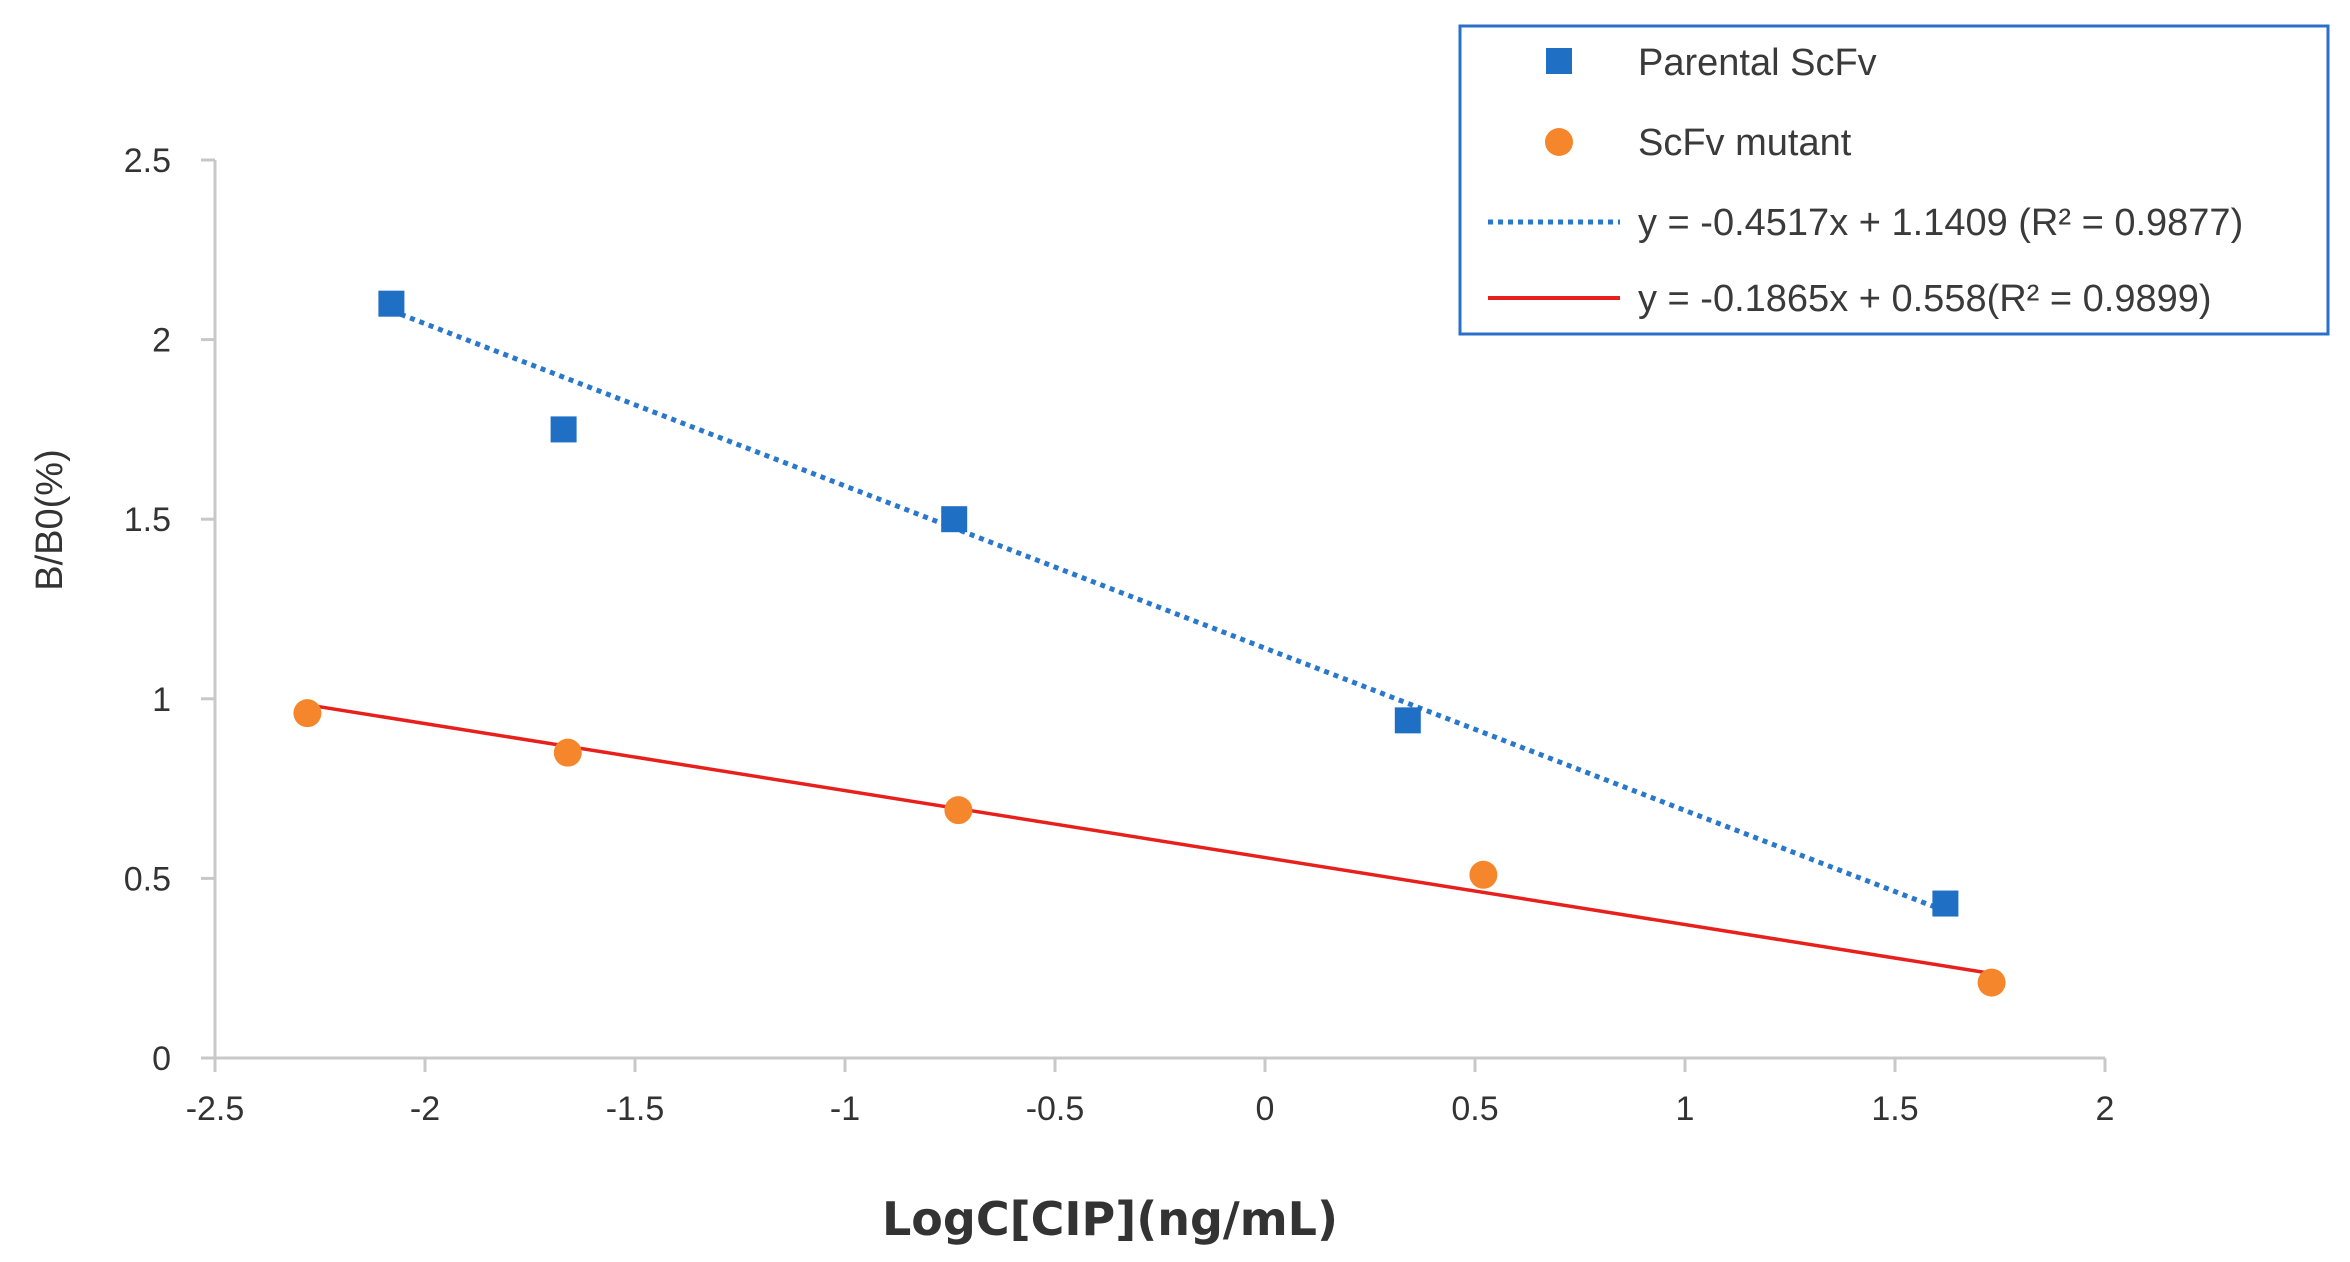  Describe the element at coordinates (215, 1109) in the screenshot. I see `x-tick-label: -2.5` at that location.